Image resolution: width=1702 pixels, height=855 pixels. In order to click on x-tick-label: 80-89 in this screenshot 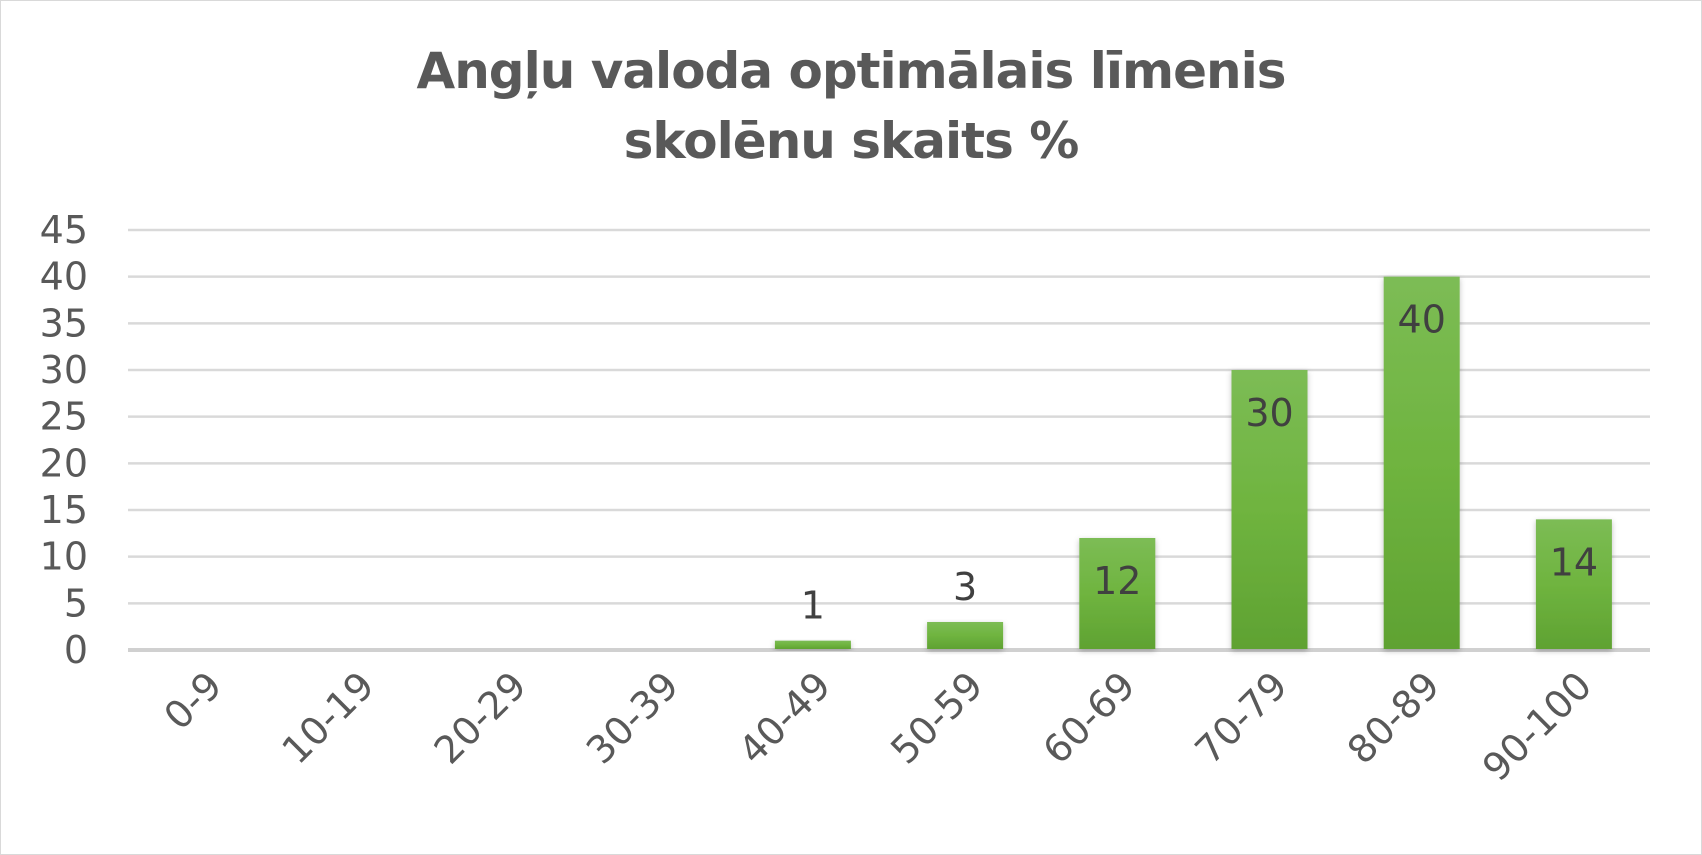, I will do `click(1393, 717)`.